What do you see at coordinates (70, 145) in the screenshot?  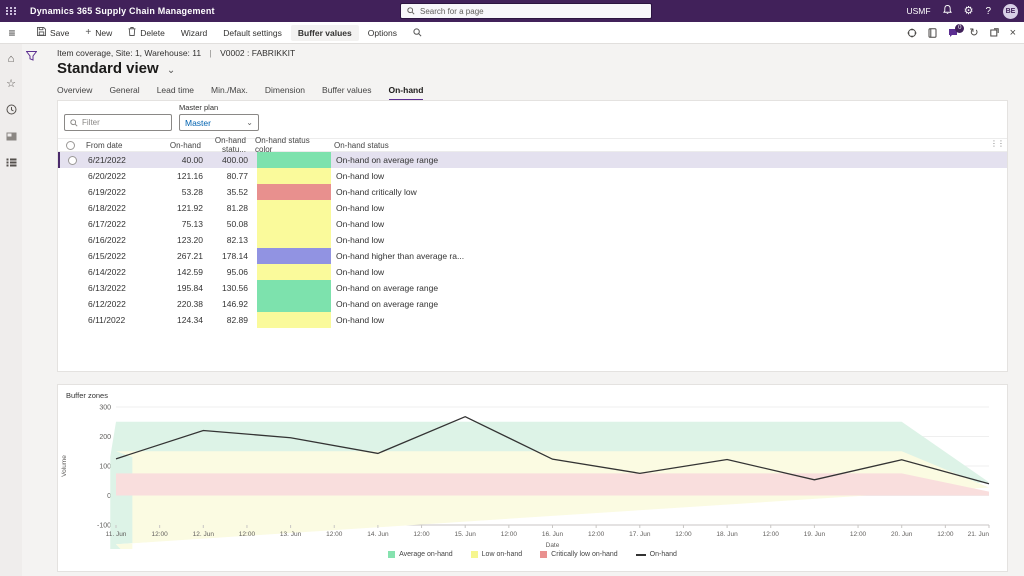 I see `select-all-checkbox` at bounding box center [70, 145].